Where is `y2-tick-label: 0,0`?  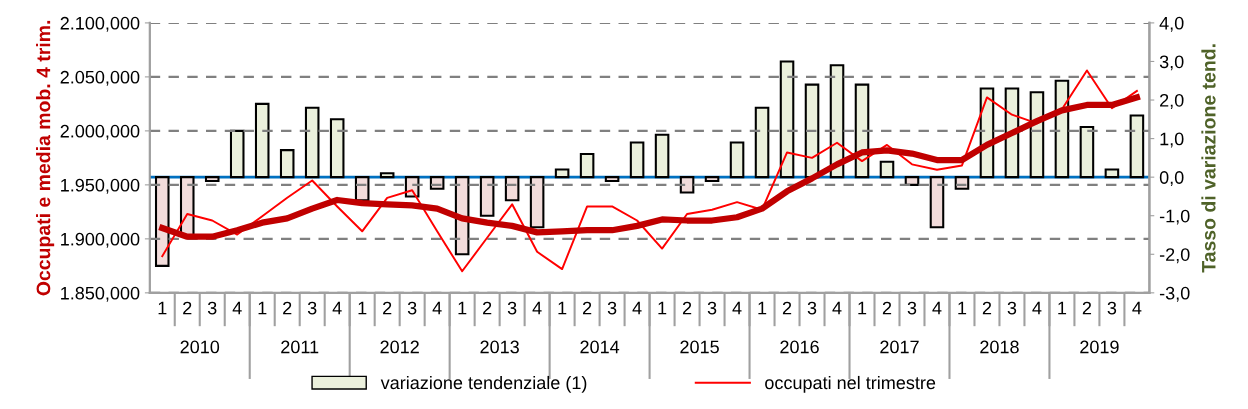
y2-tick-label: 0,0 is located at coordinates (1171, 179).